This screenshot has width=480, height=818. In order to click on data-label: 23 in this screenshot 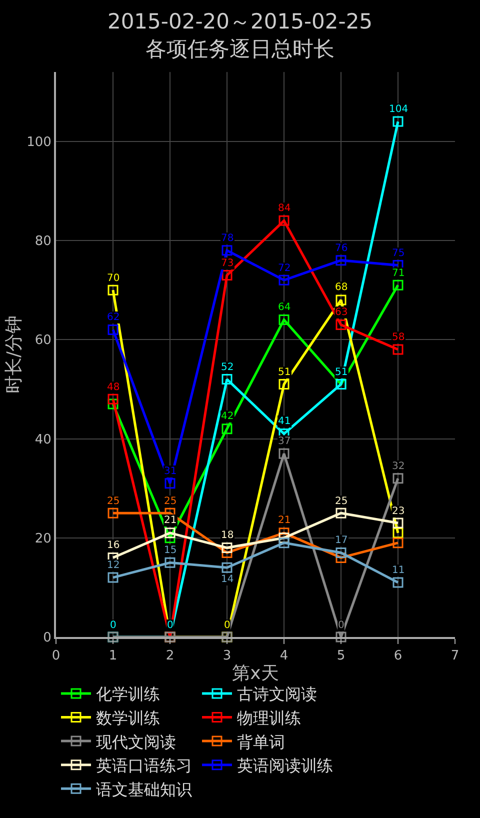, I will do `click(398, 511)`.